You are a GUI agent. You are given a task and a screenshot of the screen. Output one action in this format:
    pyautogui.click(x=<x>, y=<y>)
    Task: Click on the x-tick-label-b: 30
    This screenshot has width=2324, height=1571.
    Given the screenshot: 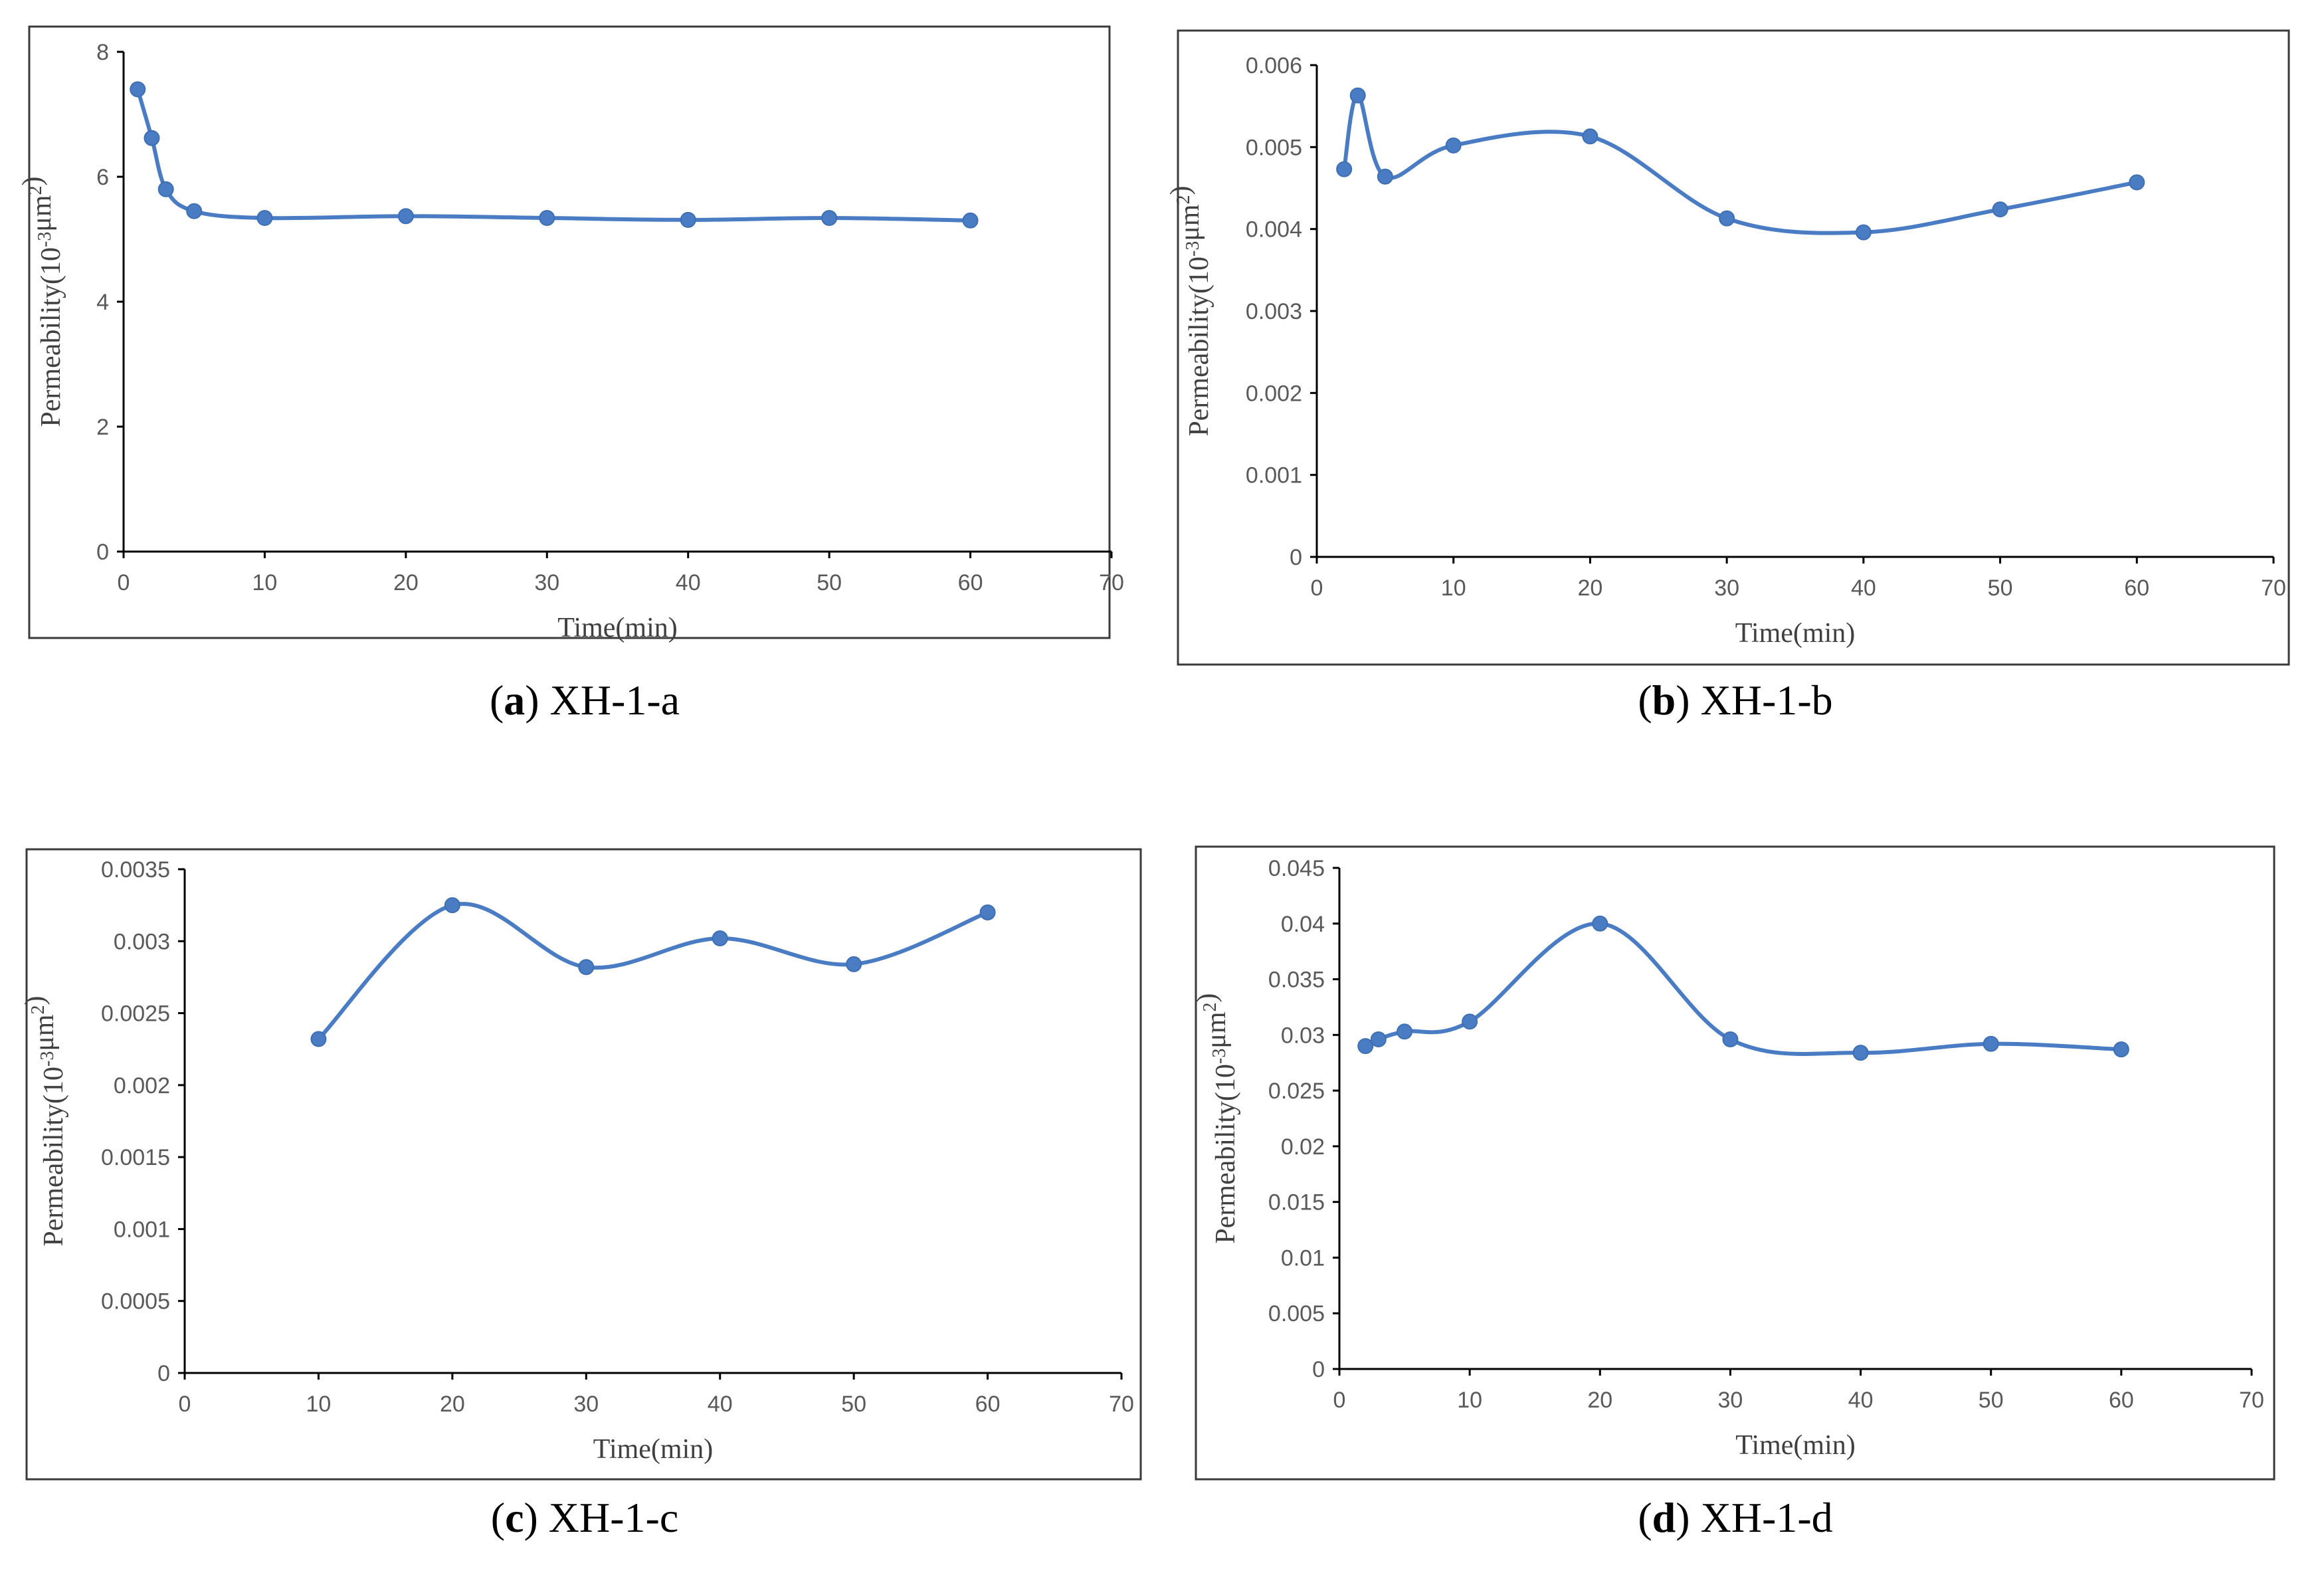 What is the action you would take?
    pyautogui.click(x=1727, y=588)
    